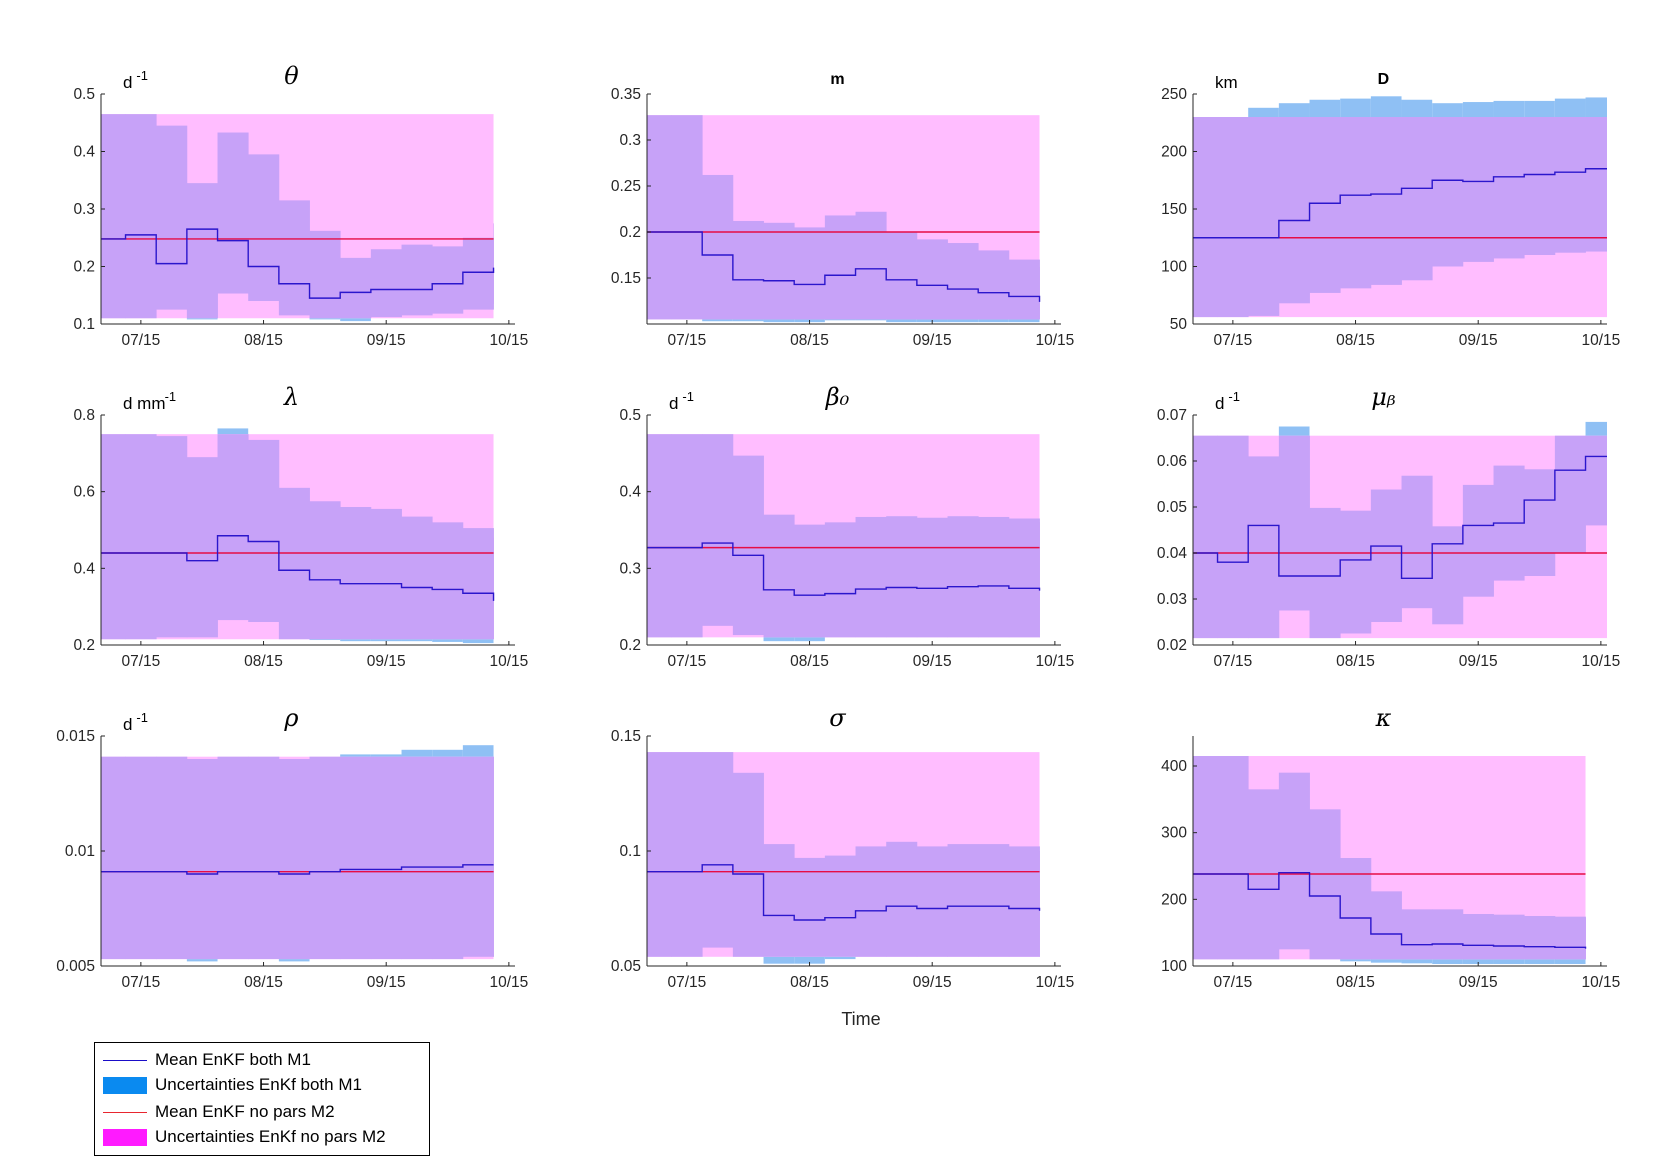 Image resolution: width=1676 pixels, height=1176 pixels. I want to click on unit-label: d, so click(673, 403).